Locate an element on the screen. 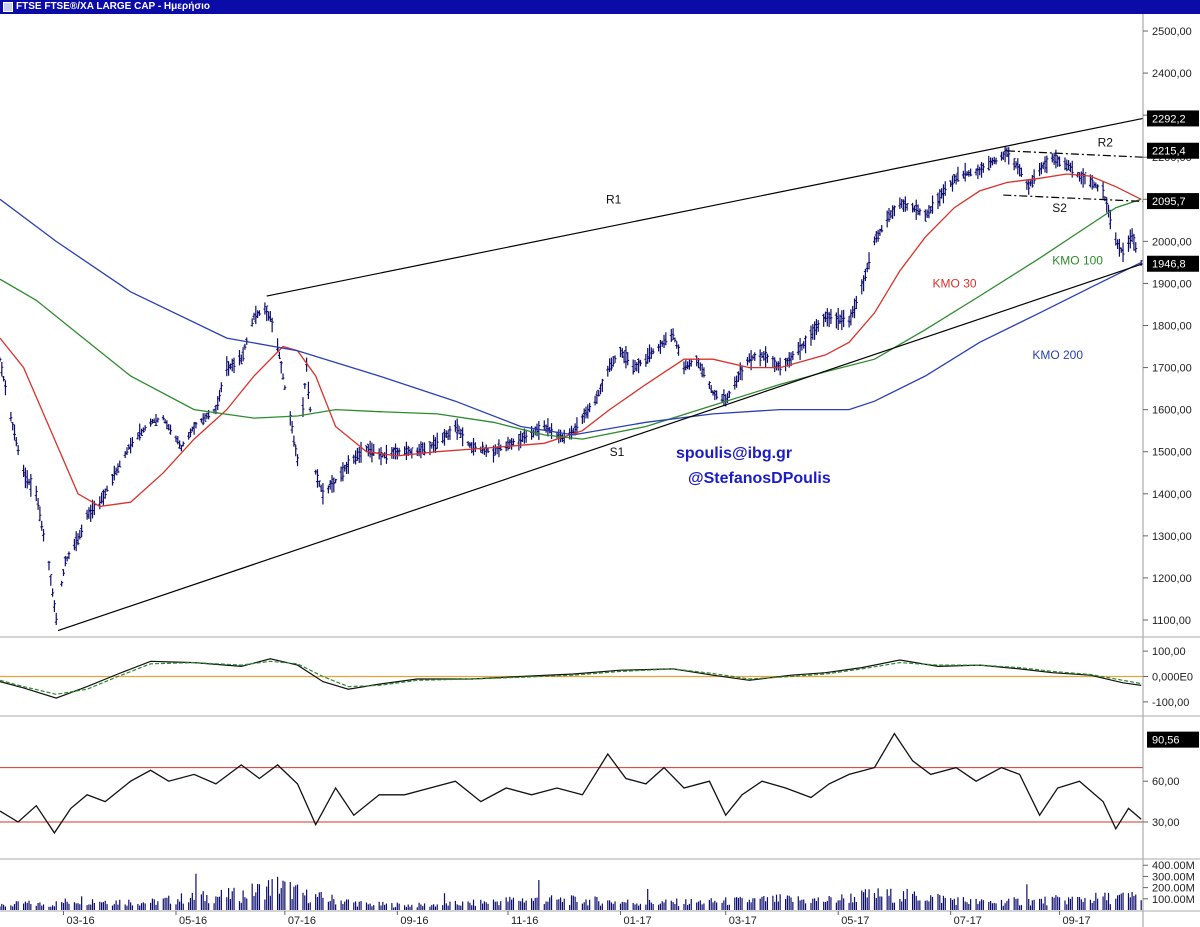 The image size is (1200, 927). price-axis-label: 1300,00 is located at coordinates (1172, 537).